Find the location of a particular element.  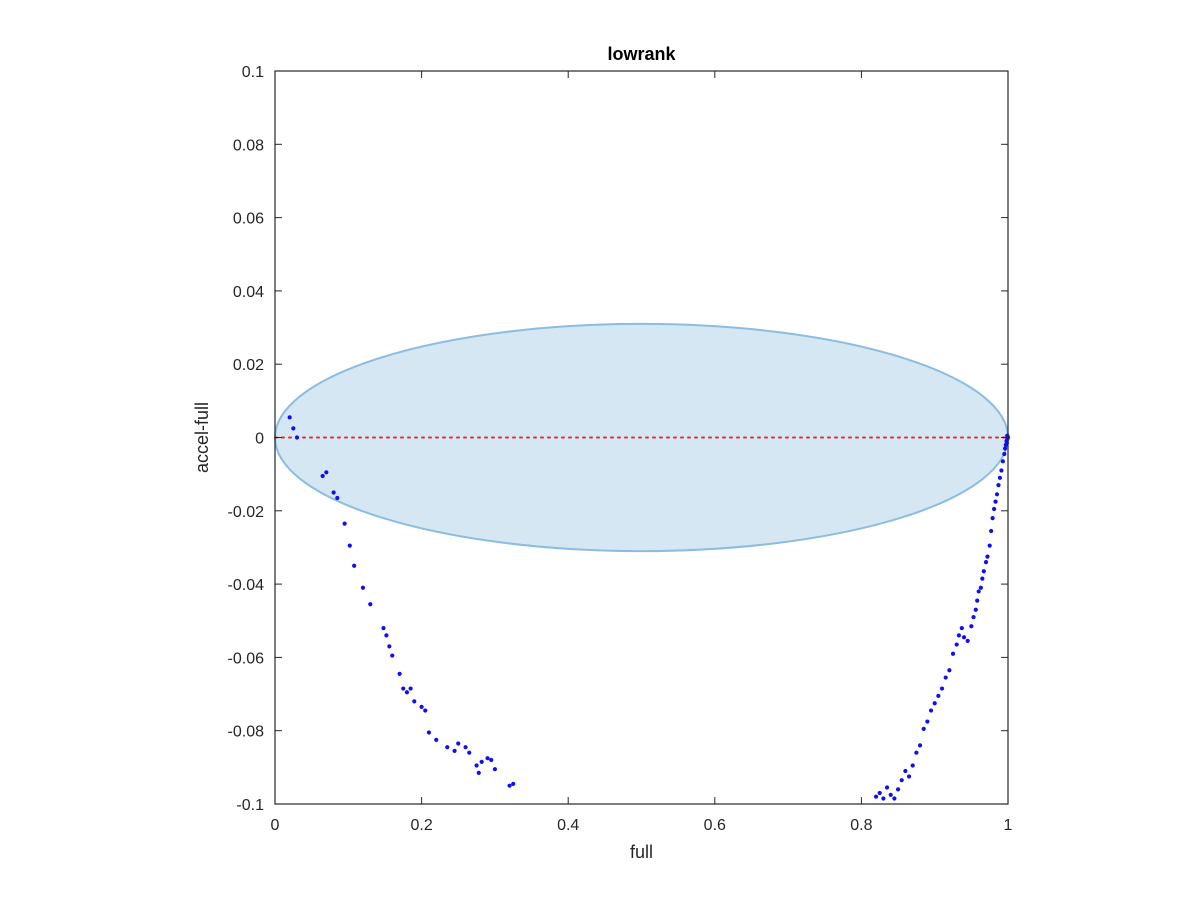

y-tick-label: -0.1 is located at coordinates (250, 805).